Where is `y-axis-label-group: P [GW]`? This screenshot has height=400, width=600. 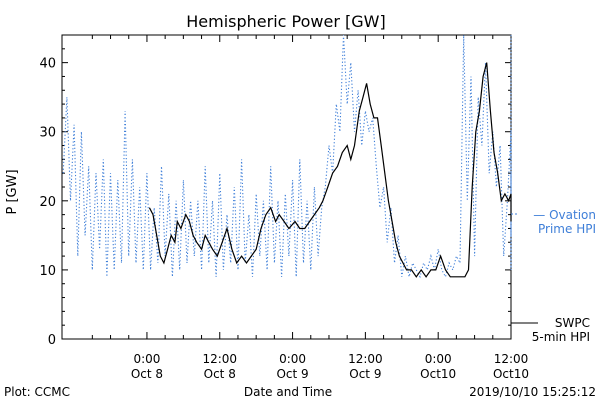
y-axis-label-group: P [GW] is located at coordinates (12, 191).